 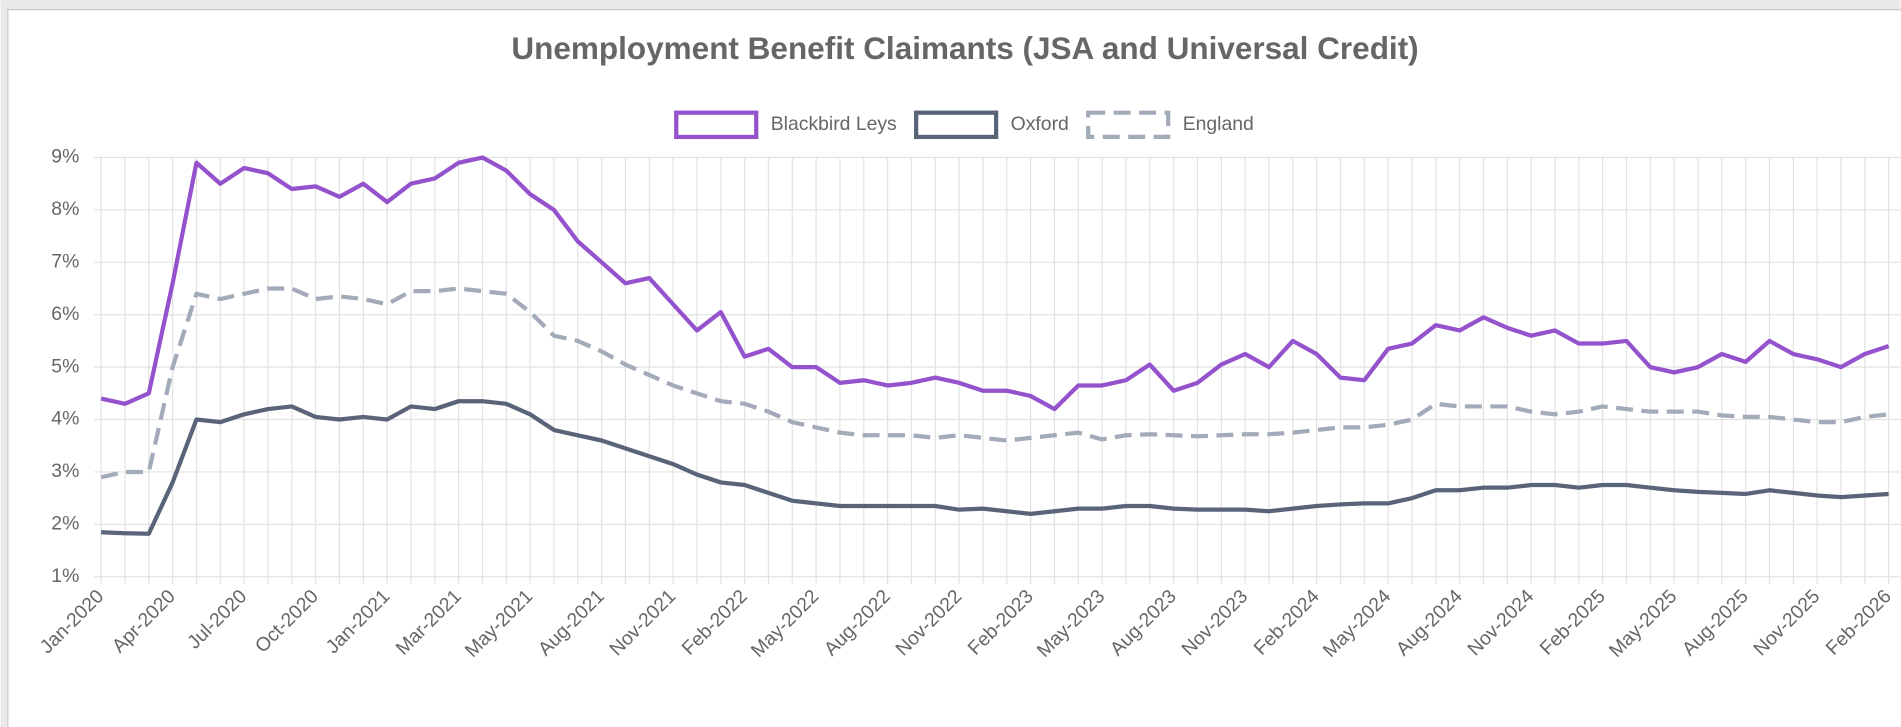 I want to click on legend: Blackbird Leys Oxford England, so click(x=964, y=125).